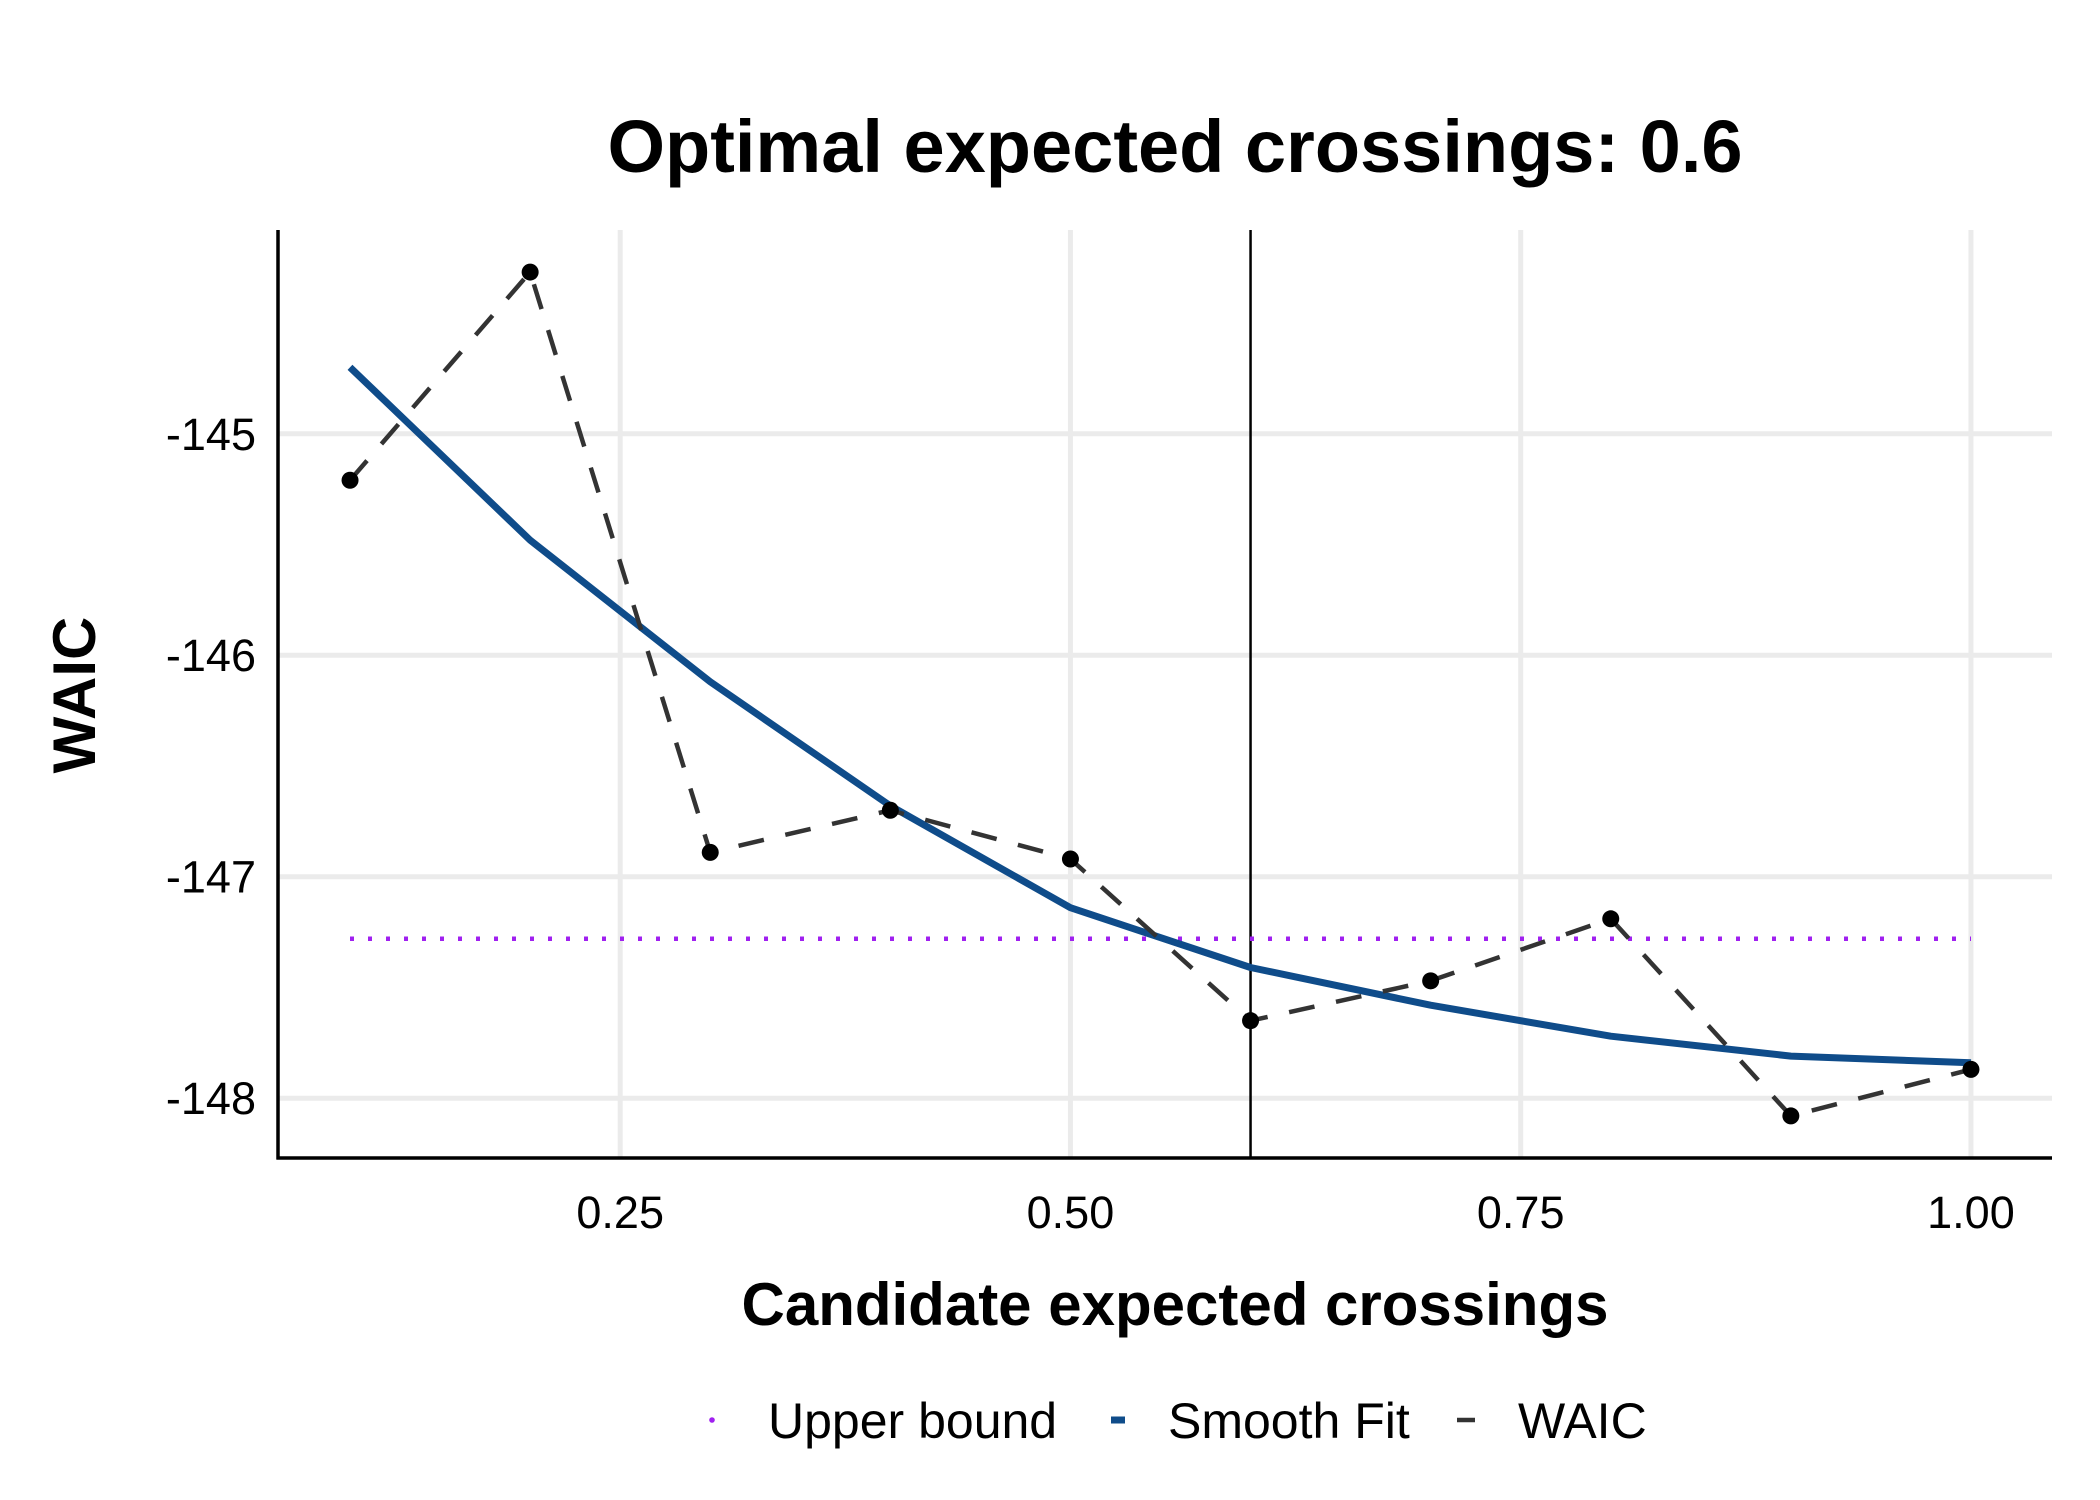 This screenshot has height=1500, width=2100. What do you see at coordinates (712, 1420) in the screenshot?
I see `legend-key-upper-bound` at bounding box center [712, 1420].